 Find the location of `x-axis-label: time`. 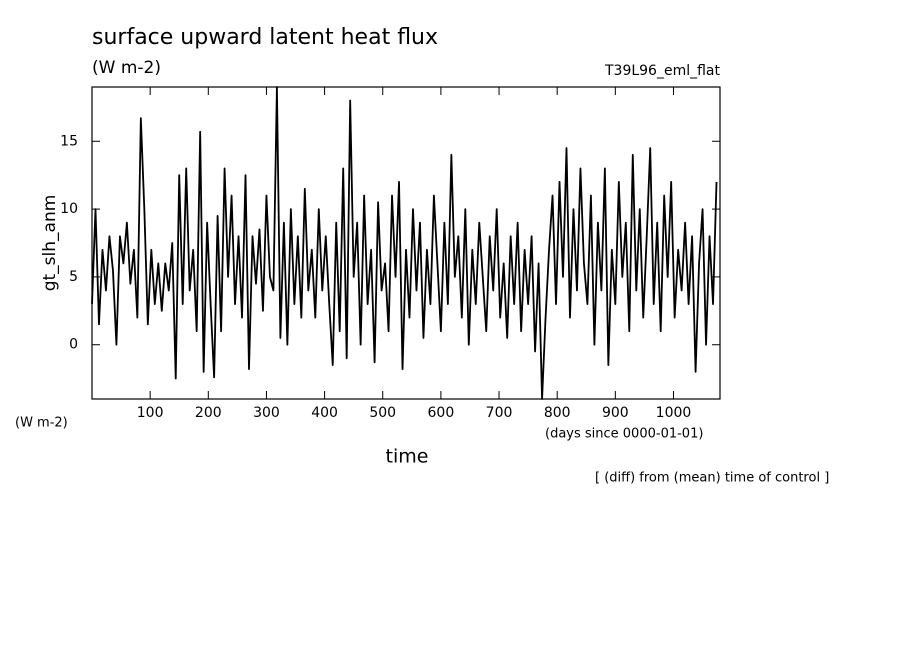

x-axis-label: time is located at coordinates (407, 457).